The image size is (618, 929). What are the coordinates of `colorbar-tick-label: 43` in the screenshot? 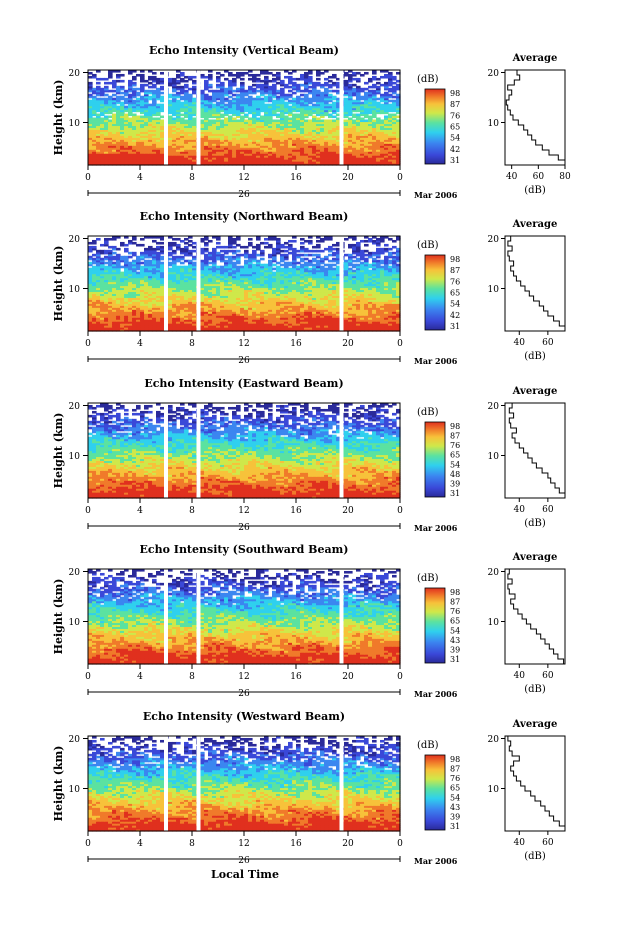 It's located at (455, 807).